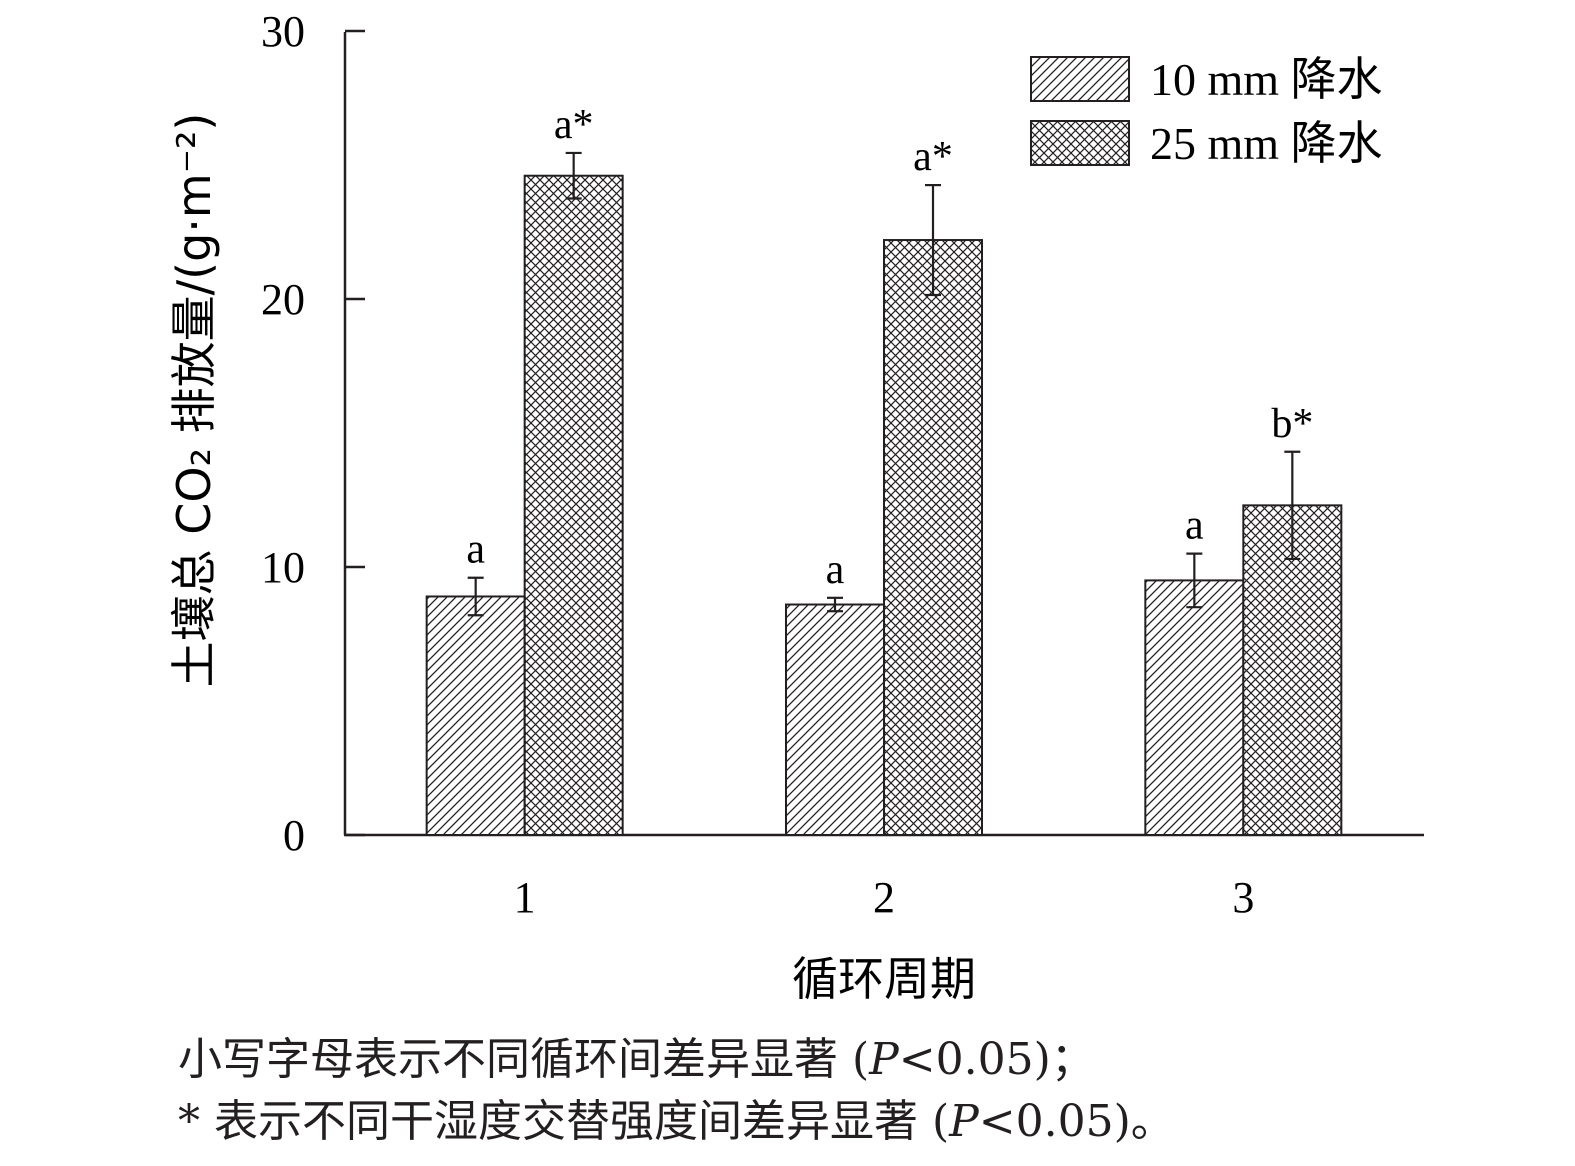  What do you see at coordinates (1266, 79) in the screenshot?
I see `legend-label-10mm: 10 mm 降水` at bounding box center [1266, 79].